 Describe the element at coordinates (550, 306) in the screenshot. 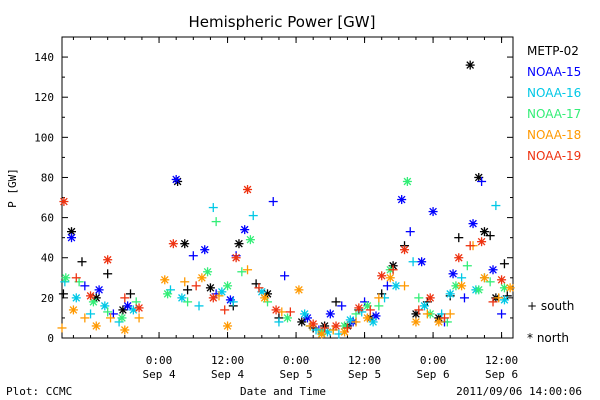

I see `hemisphere-legend-entry: + south` at that location.